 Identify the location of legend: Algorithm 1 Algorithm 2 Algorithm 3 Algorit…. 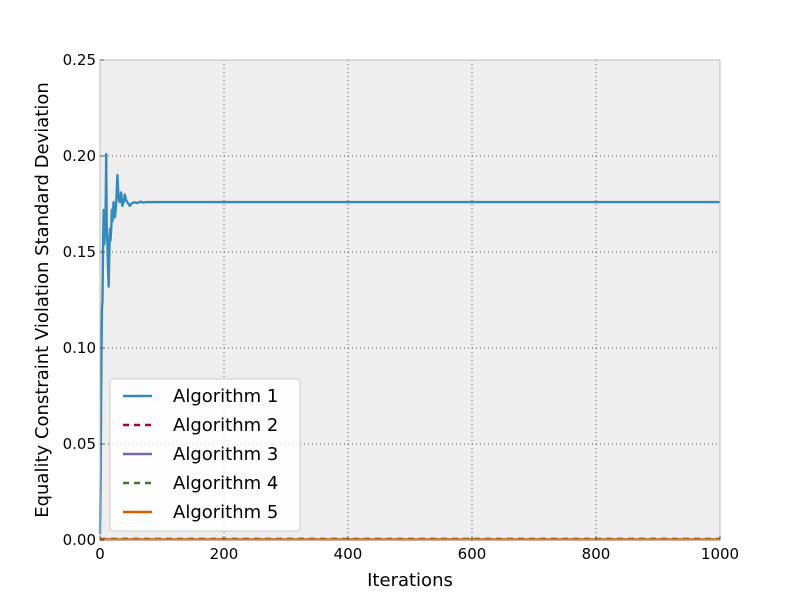
(205, 455).